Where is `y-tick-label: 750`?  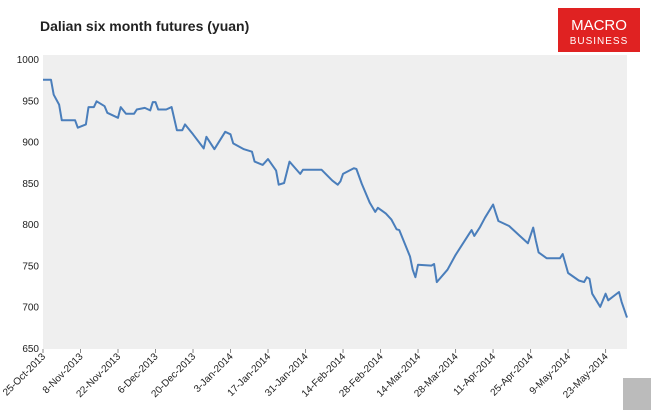
y-tick-label: 750 is located at coordinates (30, 266).